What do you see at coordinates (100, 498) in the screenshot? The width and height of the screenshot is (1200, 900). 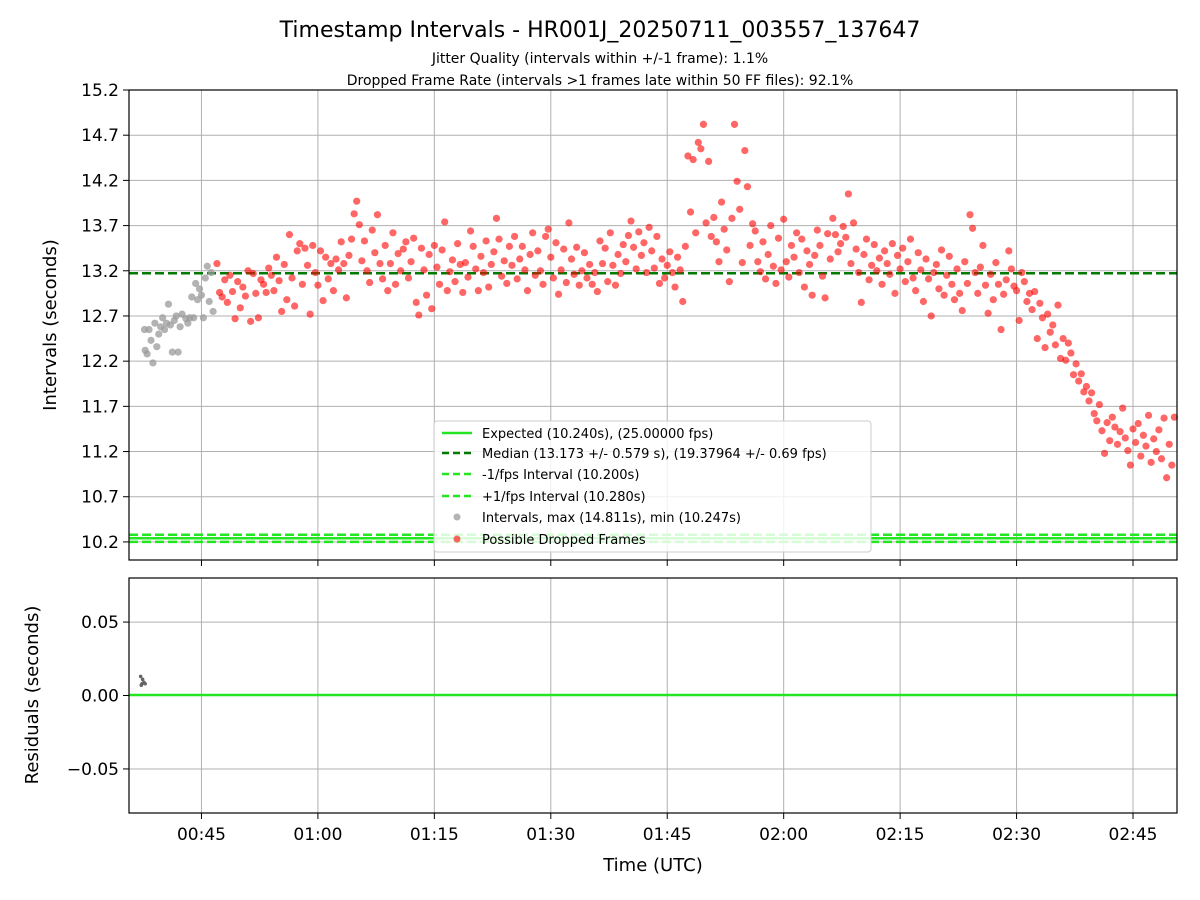 I see `y-tick-label: 10.7` at bounding box center [100, 498].